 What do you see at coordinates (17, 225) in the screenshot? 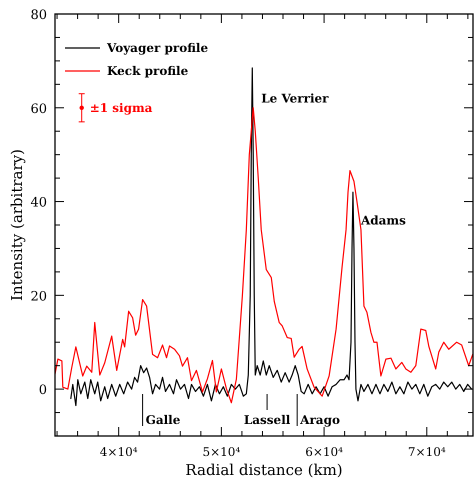
I see `y-axis-title: Intensity (arbitrary)` at bounding box center [17, 225].